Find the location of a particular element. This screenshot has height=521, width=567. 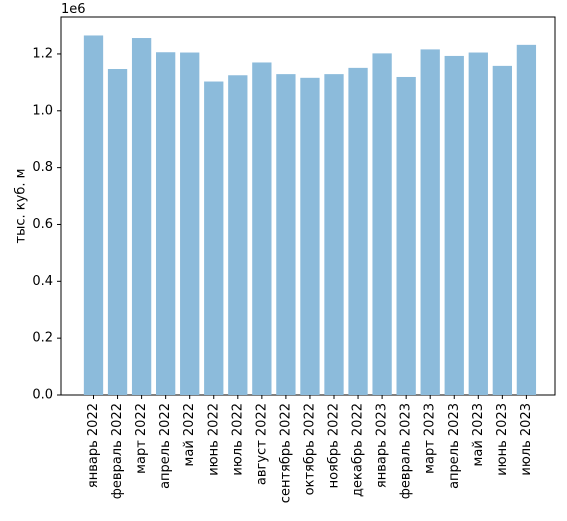

y-axis: 0.0 0.2 0.4 0.6 0.8 1.0 1.2 is located at coordinates (46, 224).